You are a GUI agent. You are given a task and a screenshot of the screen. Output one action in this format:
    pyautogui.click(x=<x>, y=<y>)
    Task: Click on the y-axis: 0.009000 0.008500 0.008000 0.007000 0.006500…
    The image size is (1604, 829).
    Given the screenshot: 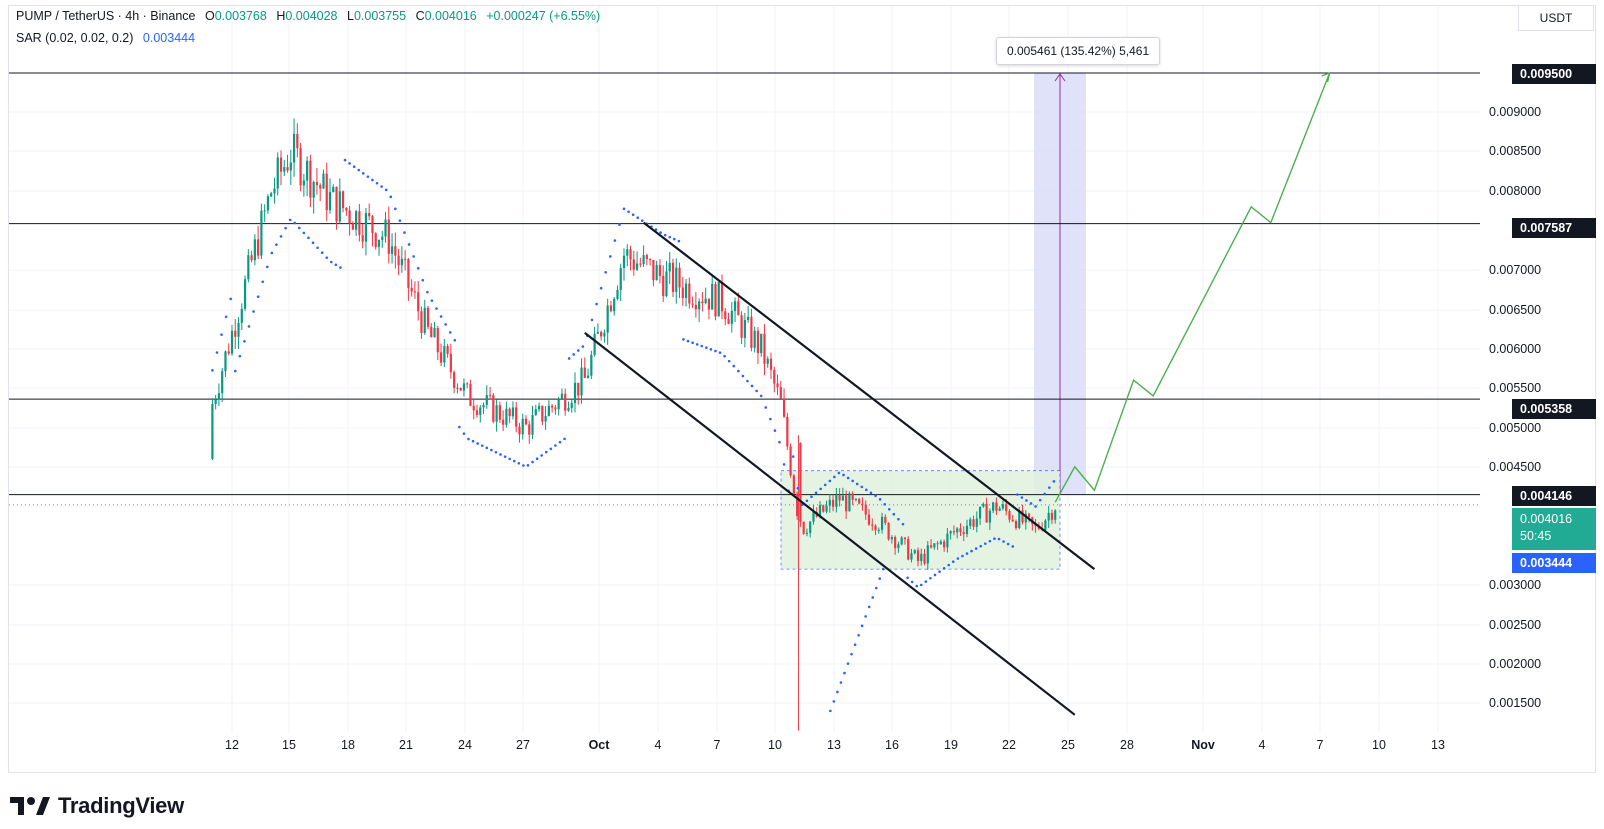 What is the action you would take?
    pyautogui.click(x=1515, y=407)
    